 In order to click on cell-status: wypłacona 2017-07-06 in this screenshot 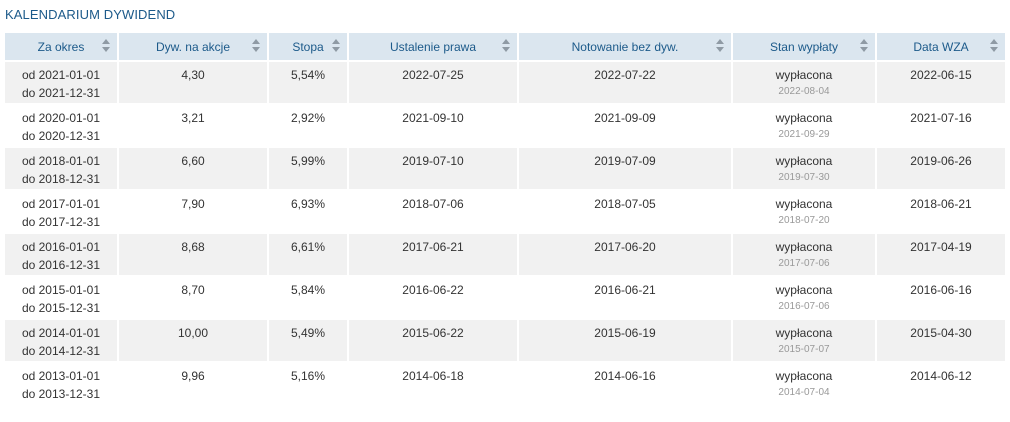, I will do `click(805, 253)`.